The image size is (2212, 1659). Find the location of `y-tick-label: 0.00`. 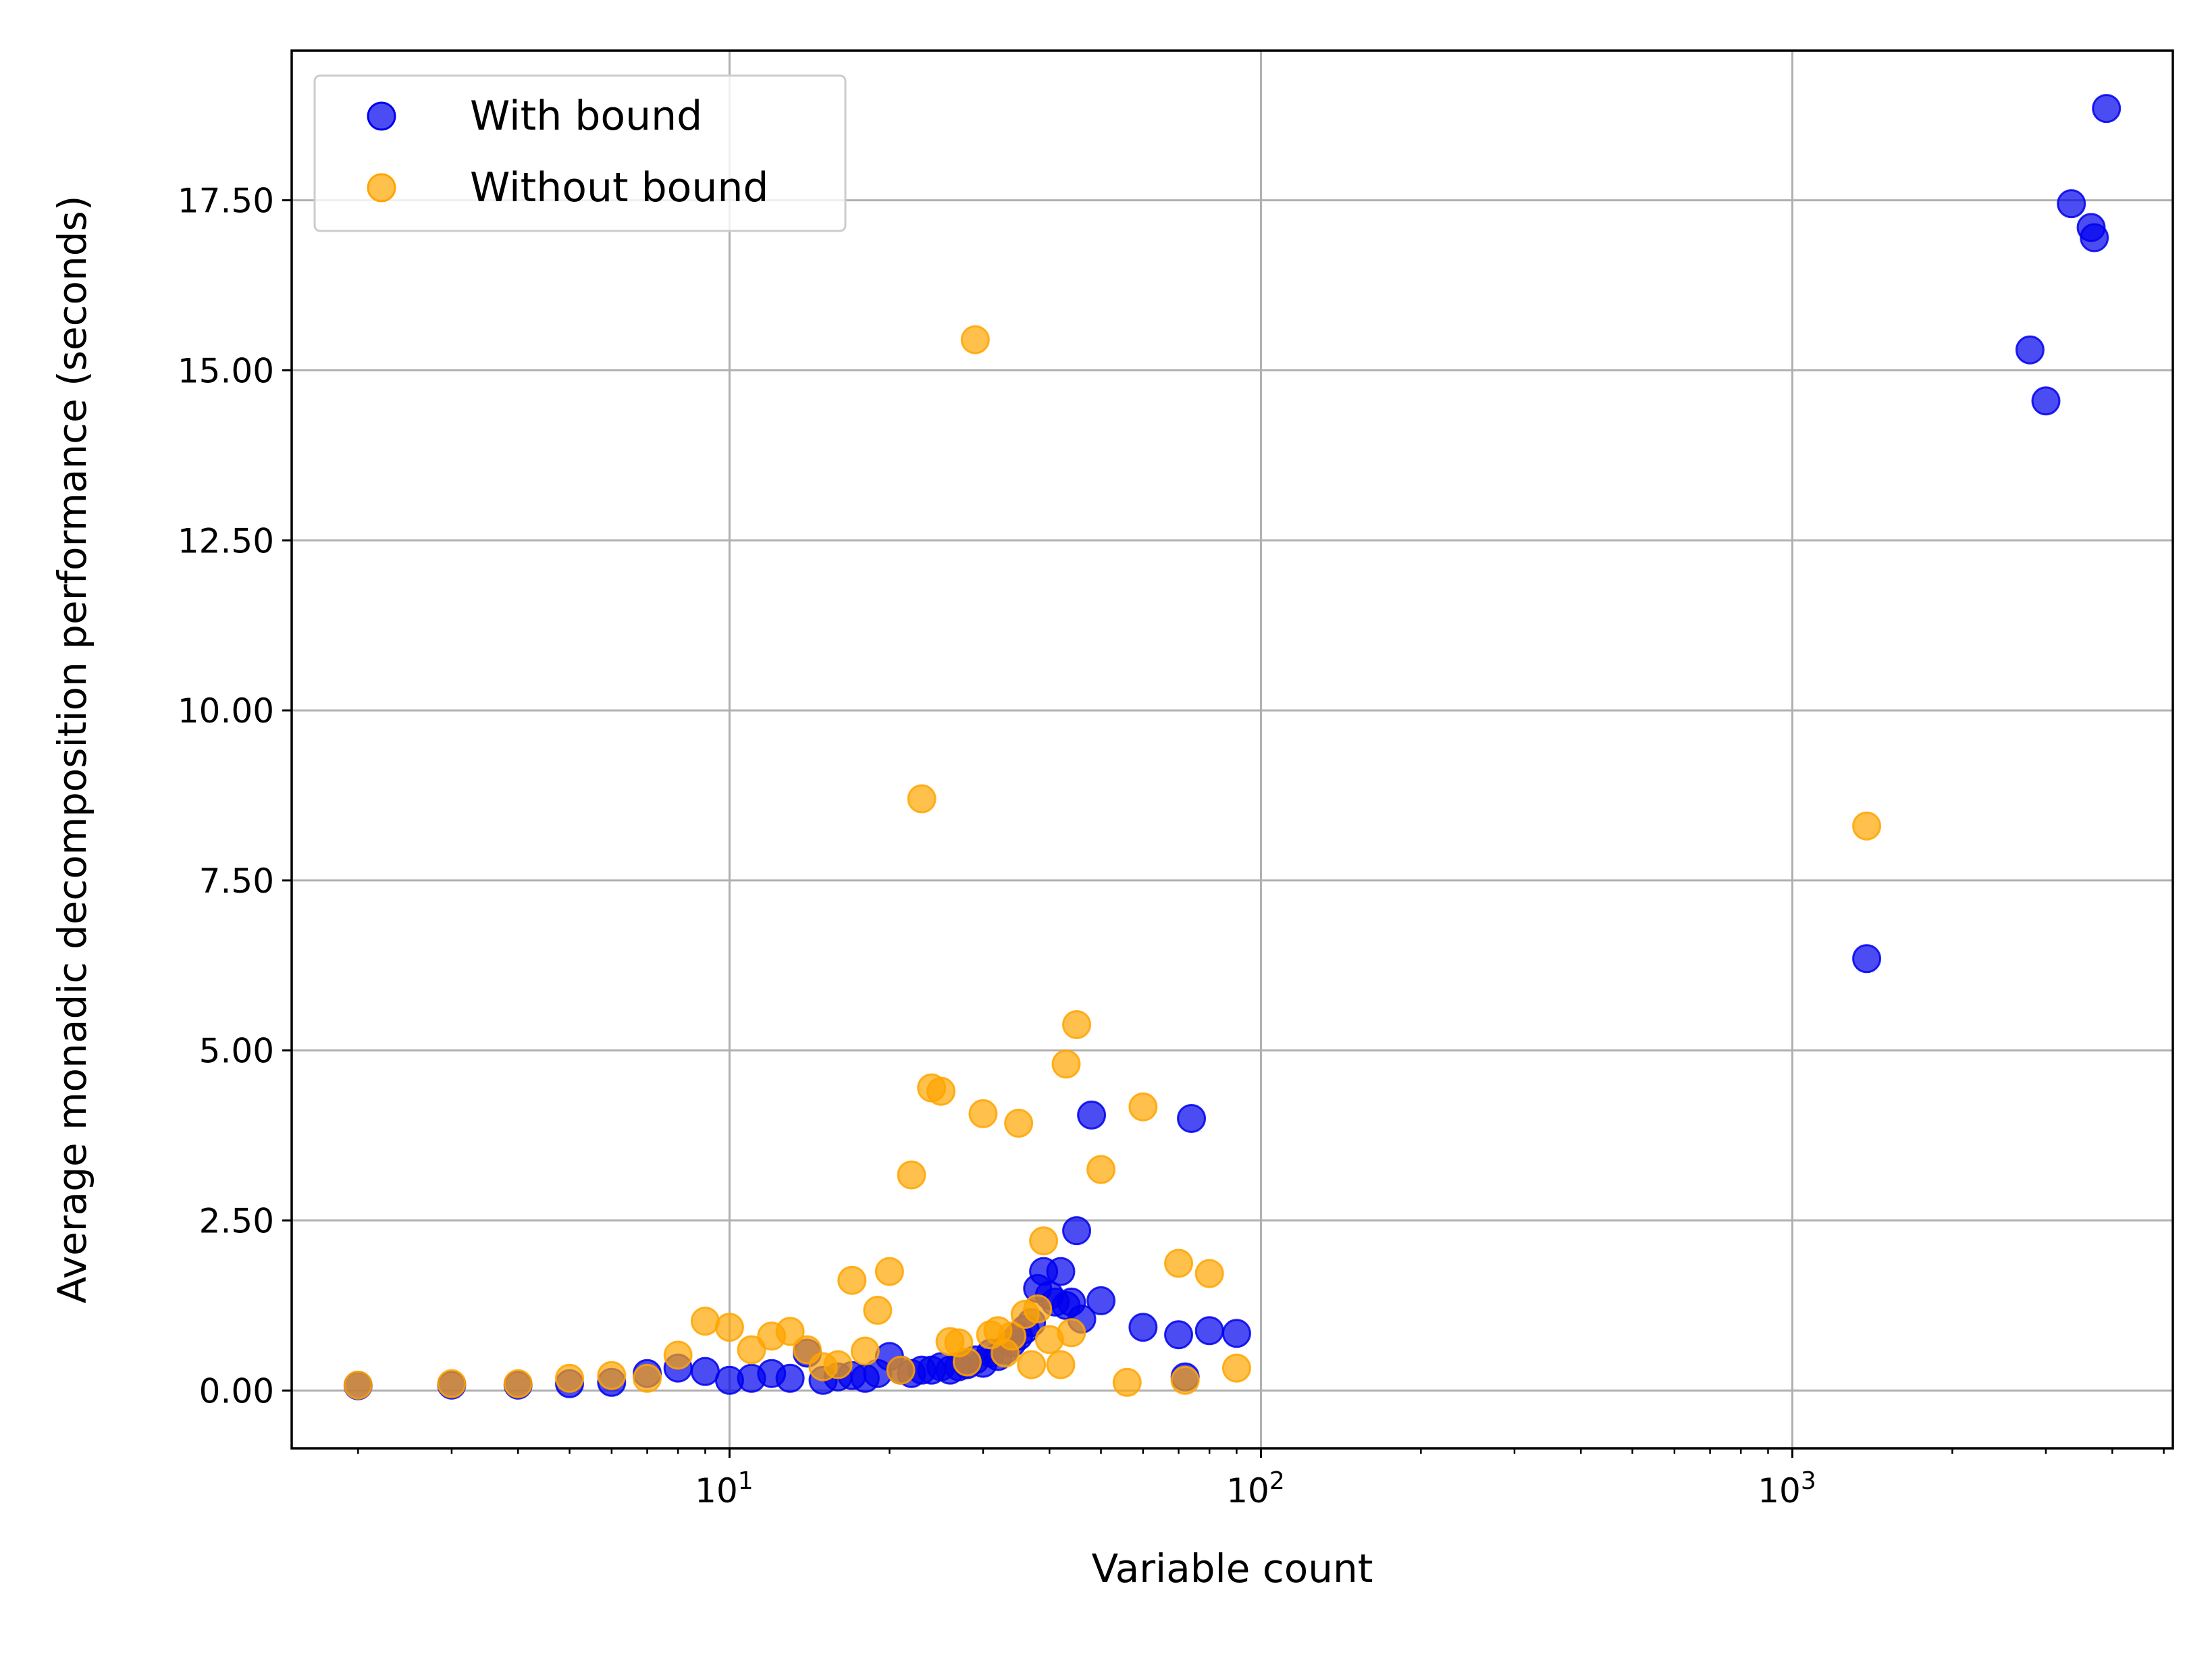

y-tick-label: 0.00 is located at coordinates (236, 1391).